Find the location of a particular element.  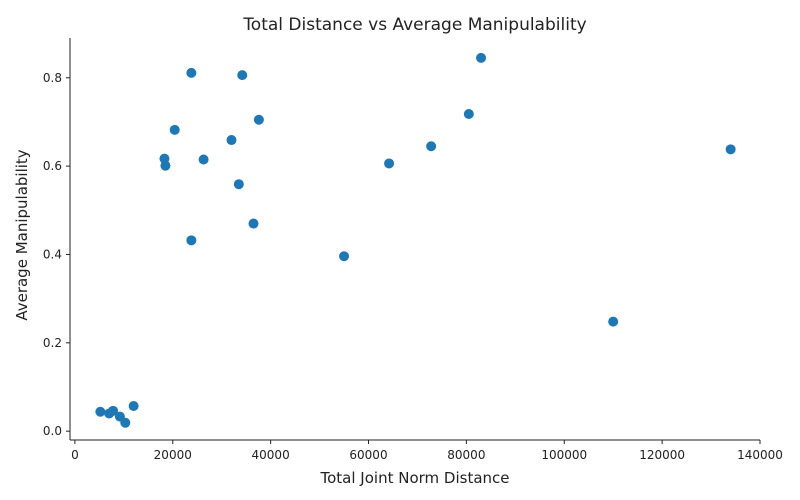

x-tick-label: 40000 is located at coordinates (271, 455).